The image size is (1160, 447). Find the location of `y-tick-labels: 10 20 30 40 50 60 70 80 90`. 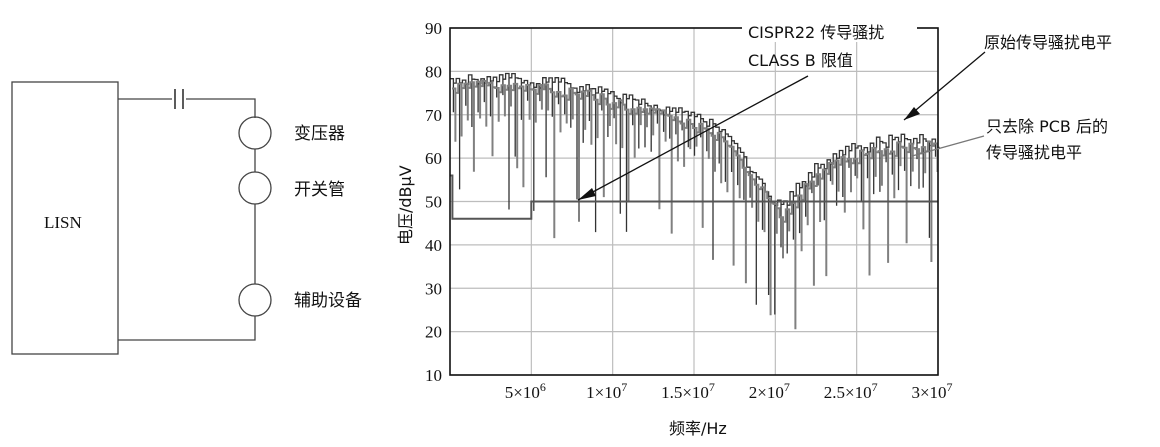

y-tick-labels: 10 20 30 40 50 60 70 80 90 is located at coordinates (433, 202).